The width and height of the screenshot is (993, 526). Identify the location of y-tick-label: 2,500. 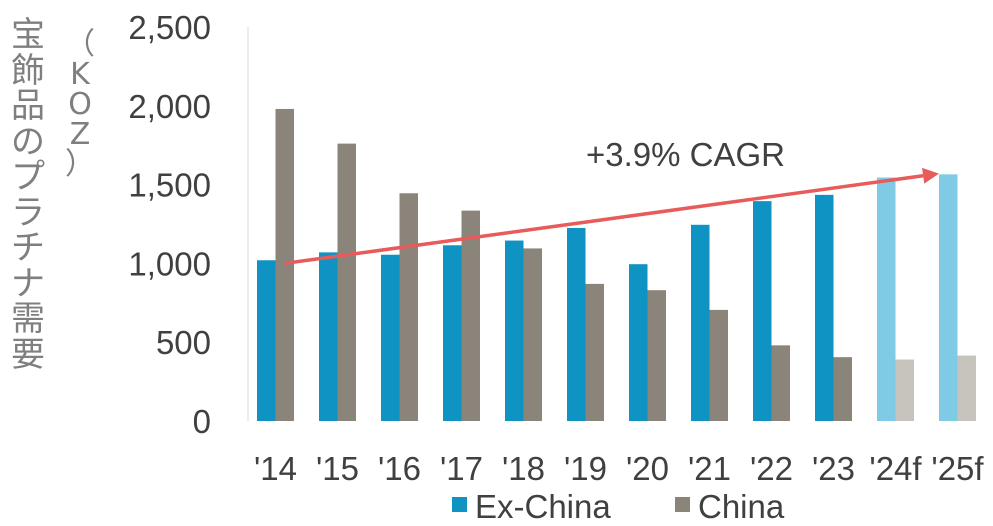
(169, 27).